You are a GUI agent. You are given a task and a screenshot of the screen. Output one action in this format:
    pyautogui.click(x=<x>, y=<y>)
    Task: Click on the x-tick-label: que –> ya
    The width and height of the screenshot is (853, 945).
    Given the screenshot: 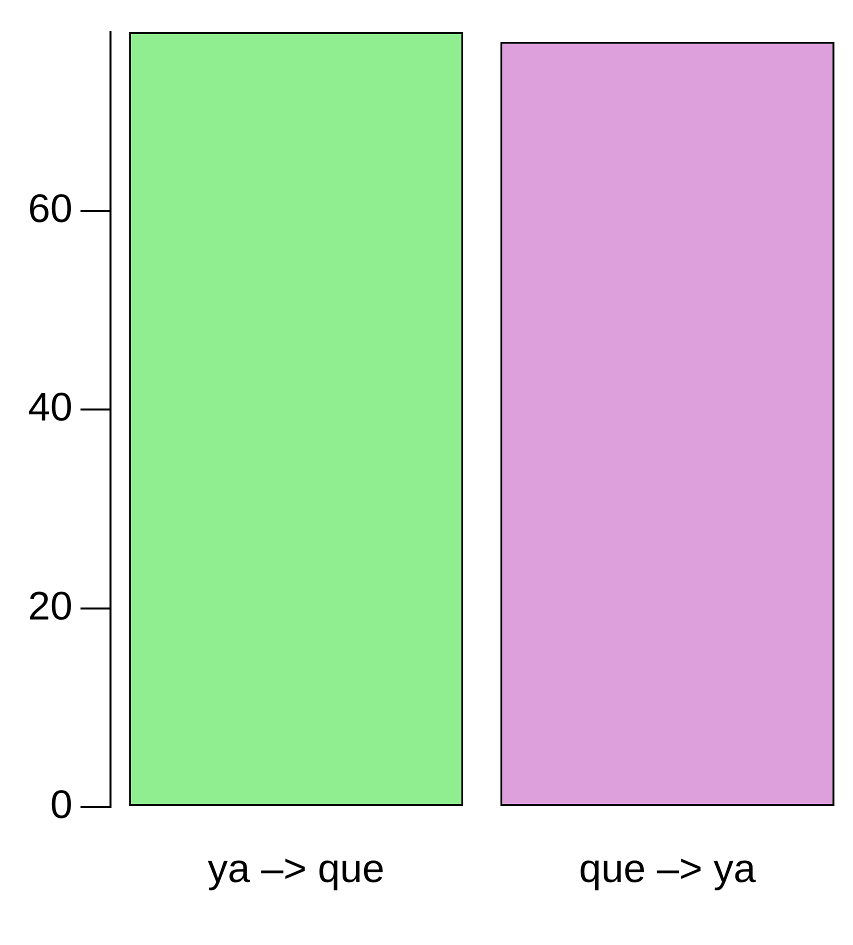 What is the action you would take?
    pyautogui.click(x=667, y=869)
    